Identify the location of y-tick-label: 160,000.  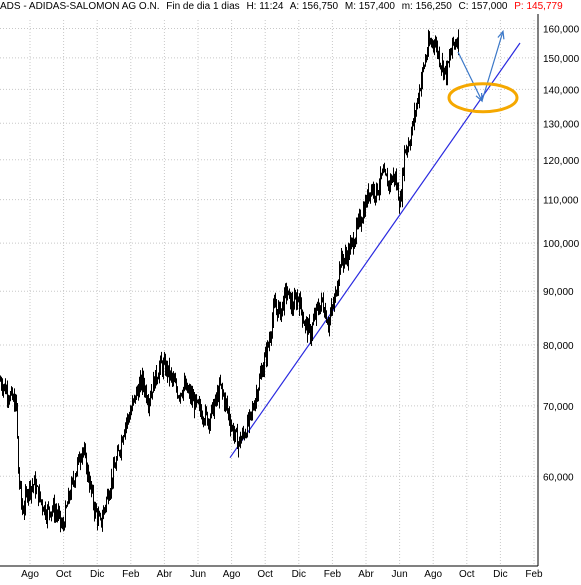
(561, 30).